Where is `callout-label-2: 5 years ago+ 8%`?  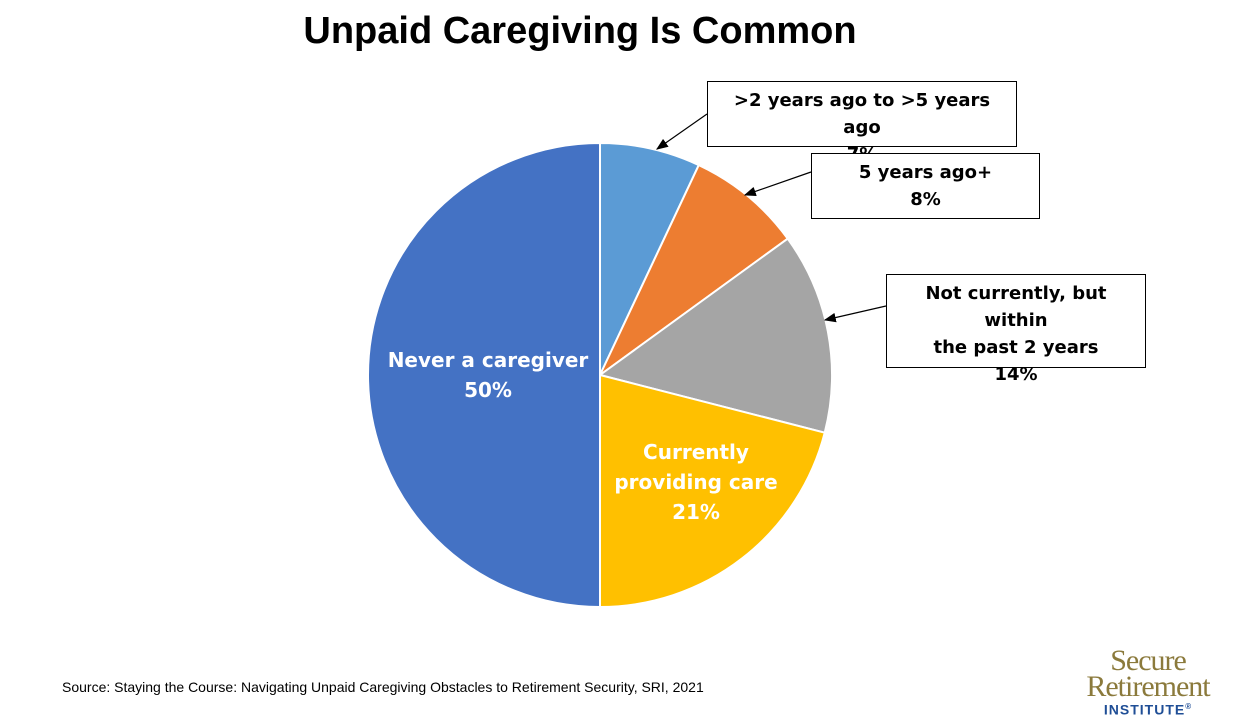
callout-label-2: 5 years ago+ 8% is located at coordinates (925, 186).